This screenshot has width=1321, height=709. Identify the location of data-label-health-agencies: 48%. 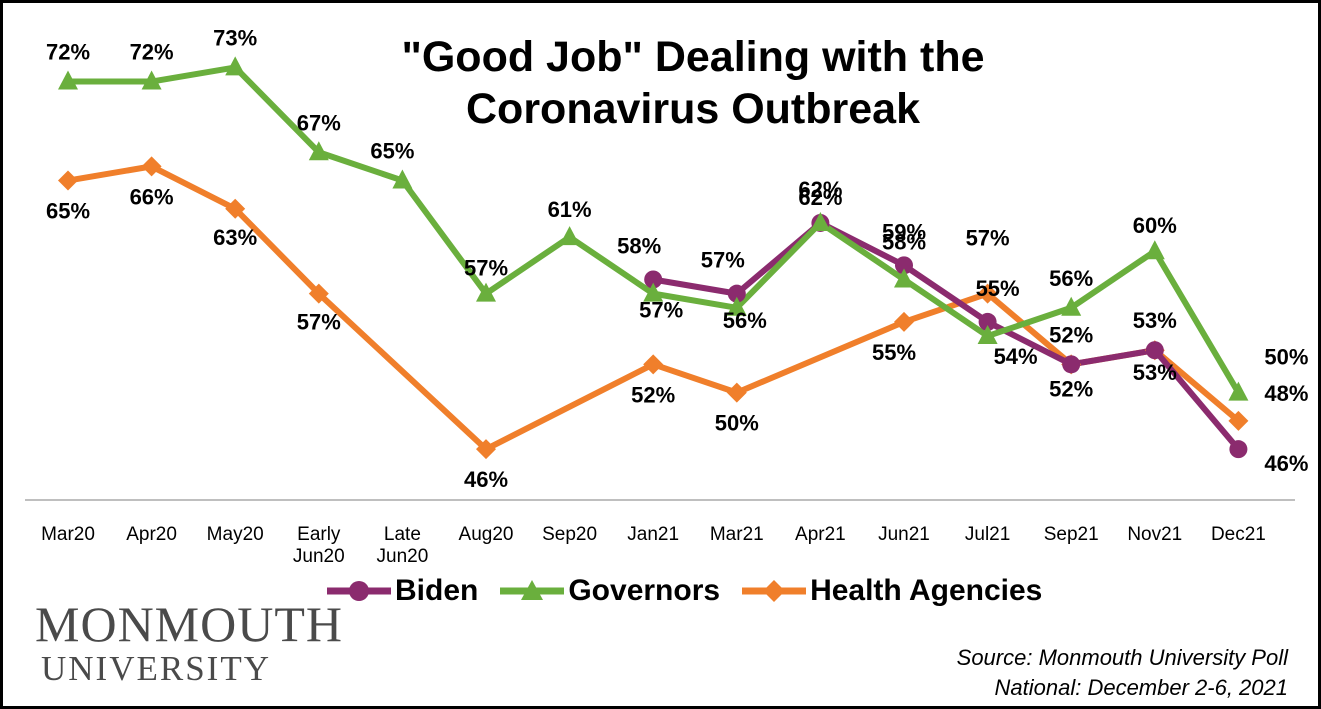
(1286, 393).